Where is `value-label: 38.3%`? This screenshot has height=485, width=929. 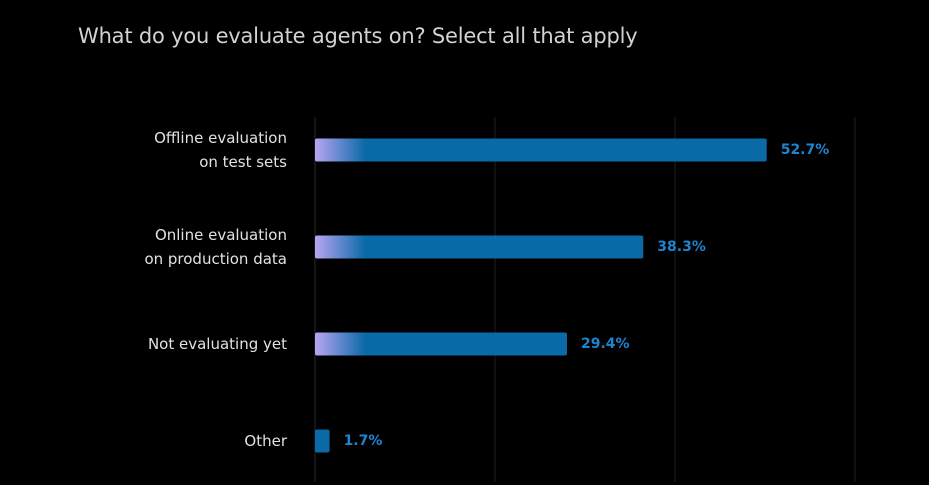 value-label: 38.3% is located at coordinates (681, 247).